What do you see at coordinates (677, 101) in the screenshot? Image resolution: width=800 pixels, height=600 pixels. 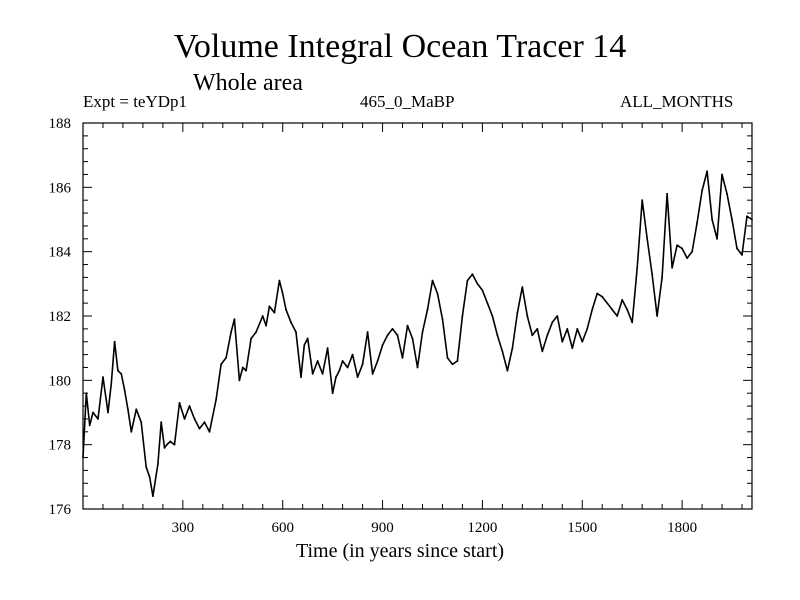 I see `months-label: ALL_MONTHS` at bounding box center [677, 101].